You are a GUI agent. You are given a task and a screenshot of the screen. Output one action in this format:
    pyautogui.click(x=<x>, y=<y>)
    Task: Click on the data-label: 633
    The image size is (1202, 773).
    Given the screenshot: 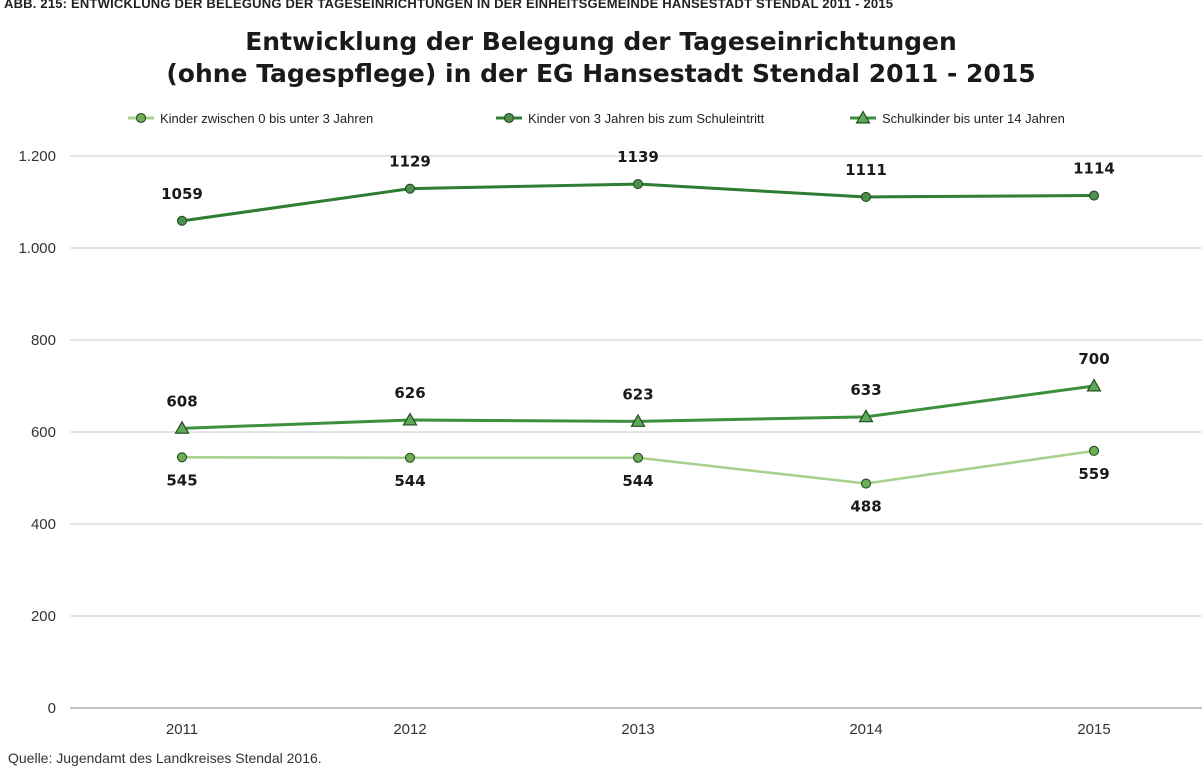 What is the action you would take?
    pyautogui.click(x=865, y=390)
    